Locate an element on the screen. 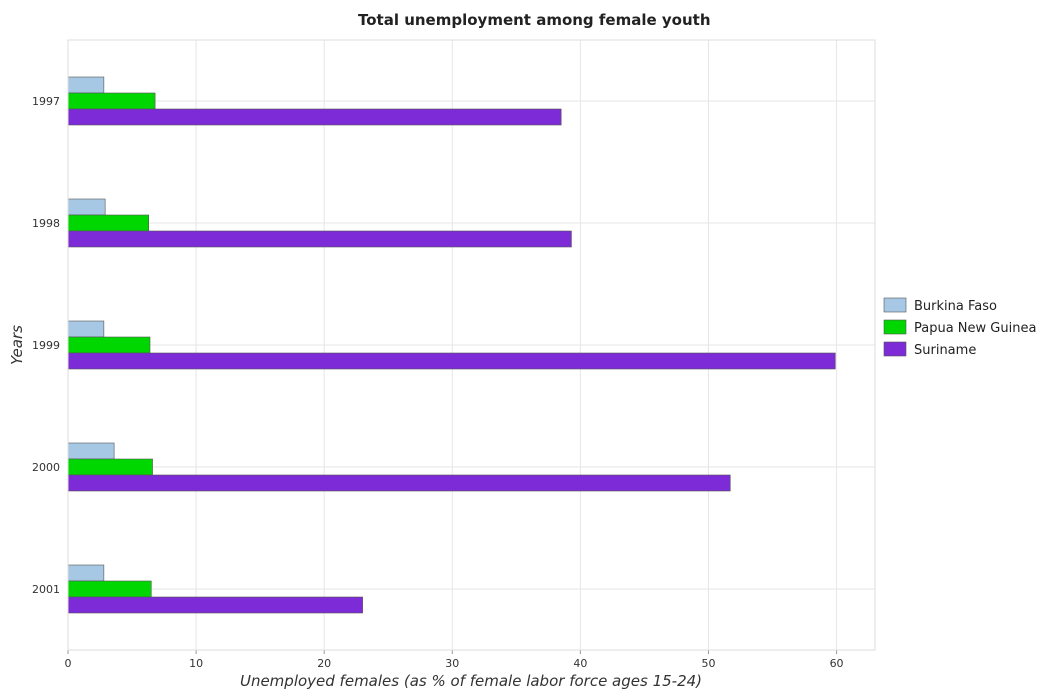 The image size is (1044, 700). legend-label: Burkina Faso is located at coordinates (955, 306).